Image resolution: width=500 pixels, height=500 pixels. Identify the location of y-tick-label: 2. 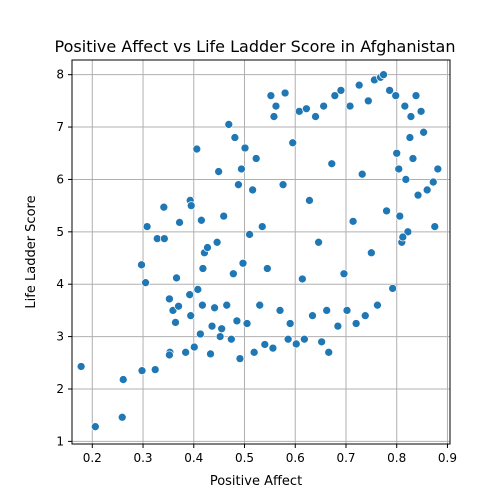
(60, 389).